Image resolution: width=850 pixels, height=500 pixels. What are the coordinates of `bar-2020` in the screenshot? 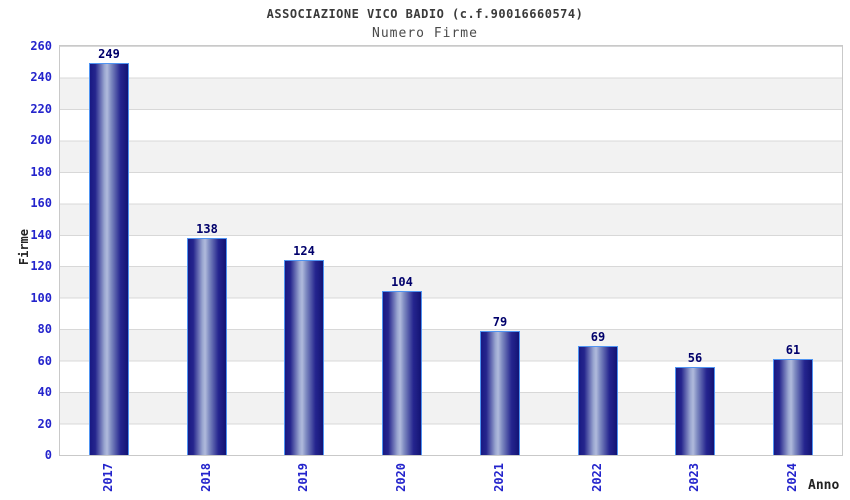 It's located at (402, 373).